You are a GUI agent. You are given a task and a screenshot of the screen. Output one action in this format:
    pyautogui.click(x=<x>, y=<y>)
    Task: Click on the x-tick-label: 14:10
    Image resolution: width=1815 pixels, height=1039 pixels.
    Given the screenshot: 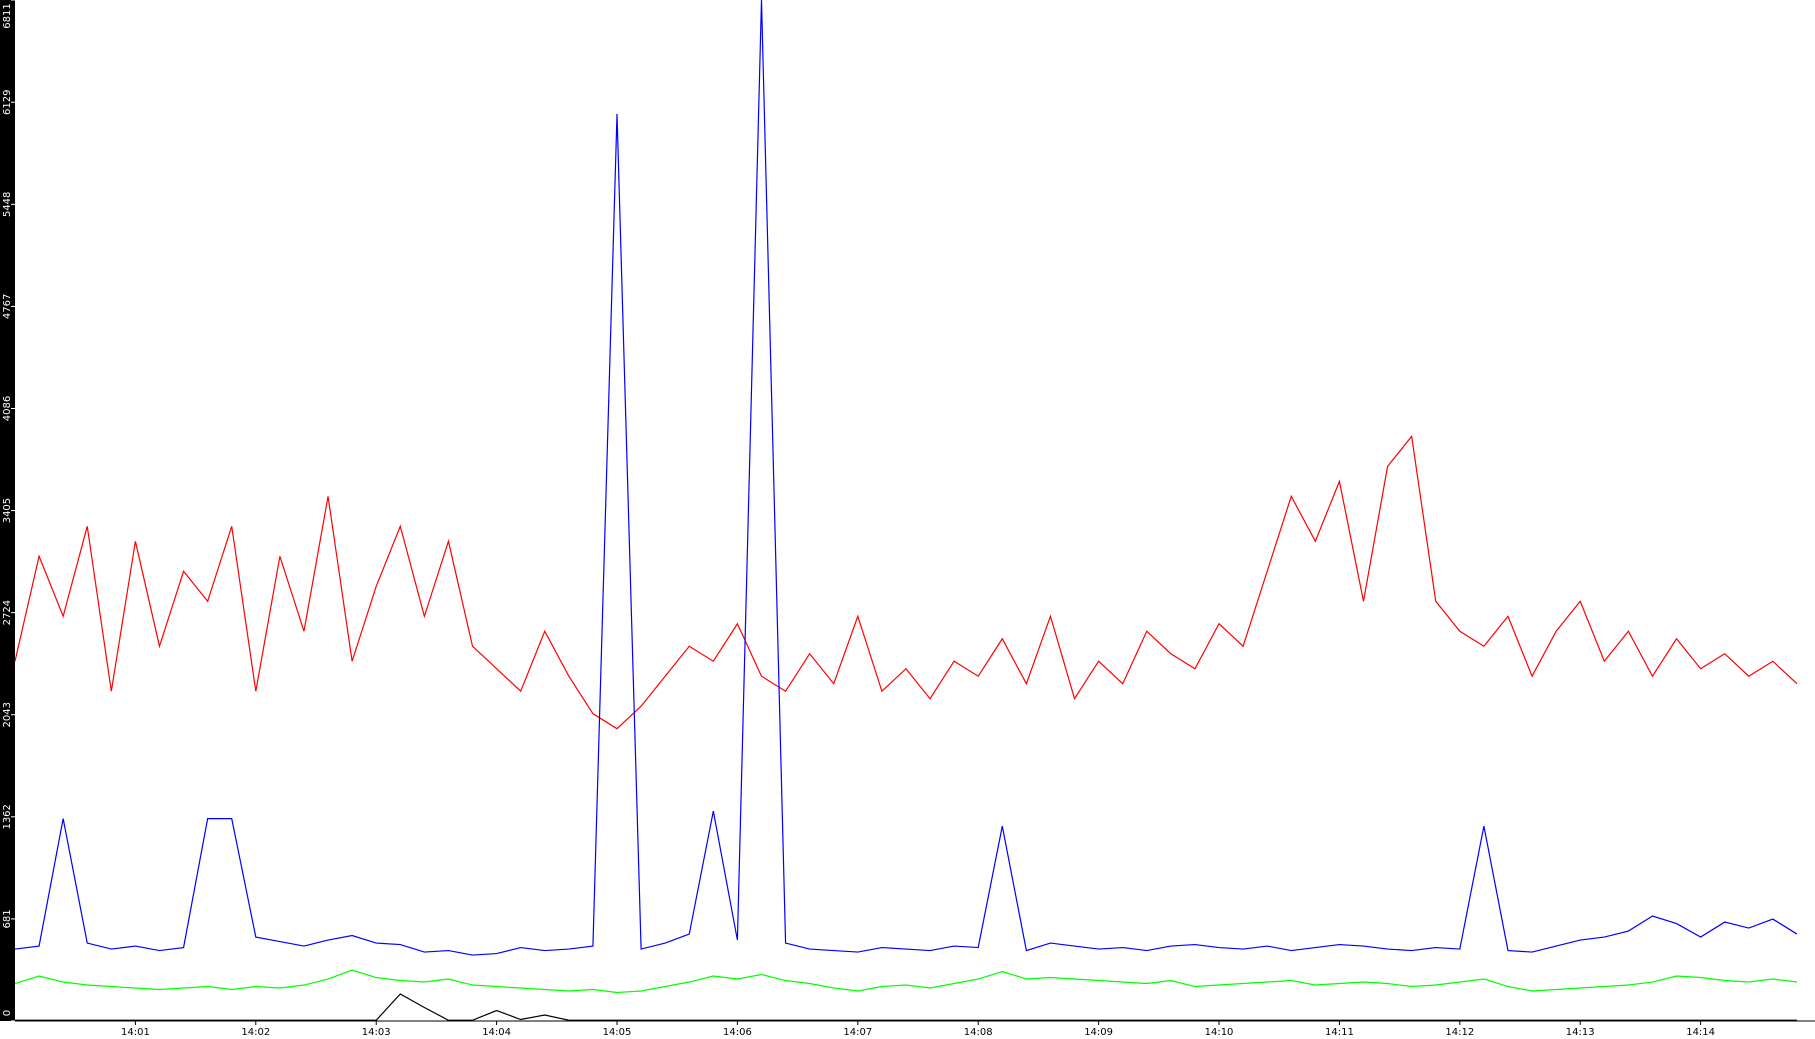 What is the action you would take?
    pyautogui.click(x=1219, y=1032)
    